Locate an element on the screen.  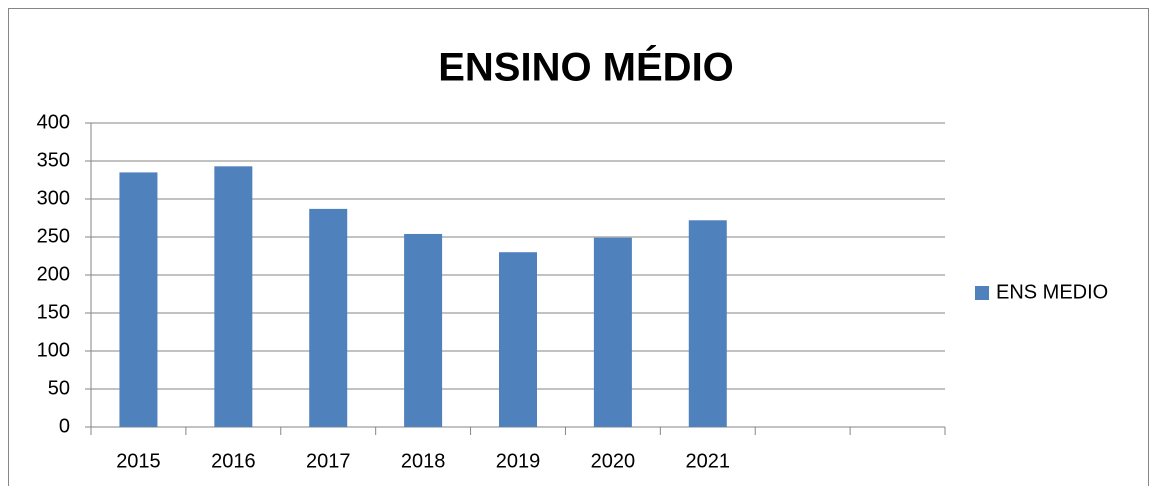
y-tick-label: 400 is located at coordinates (53, 122).